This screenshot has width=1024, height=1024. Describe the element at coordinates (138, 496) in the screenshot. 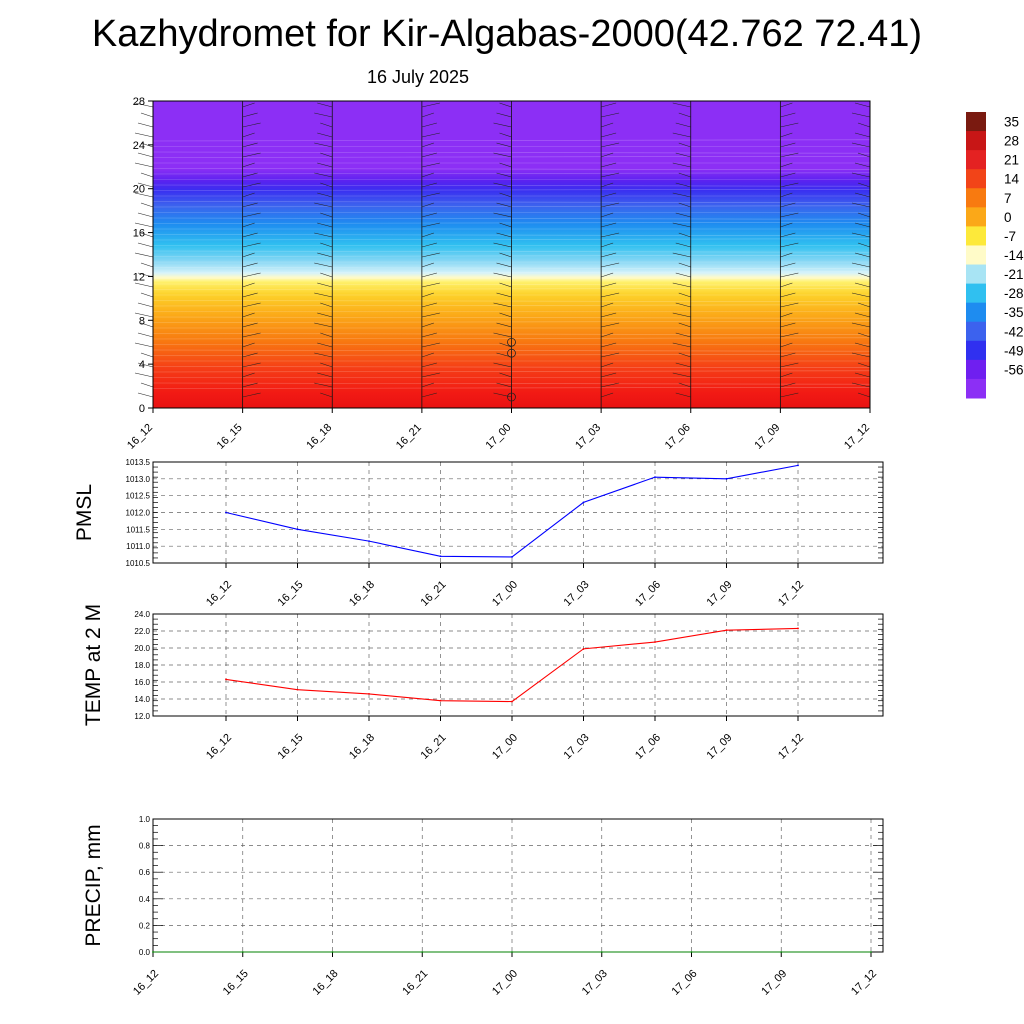

I see `y-tick-label: 1012.5` at that location.